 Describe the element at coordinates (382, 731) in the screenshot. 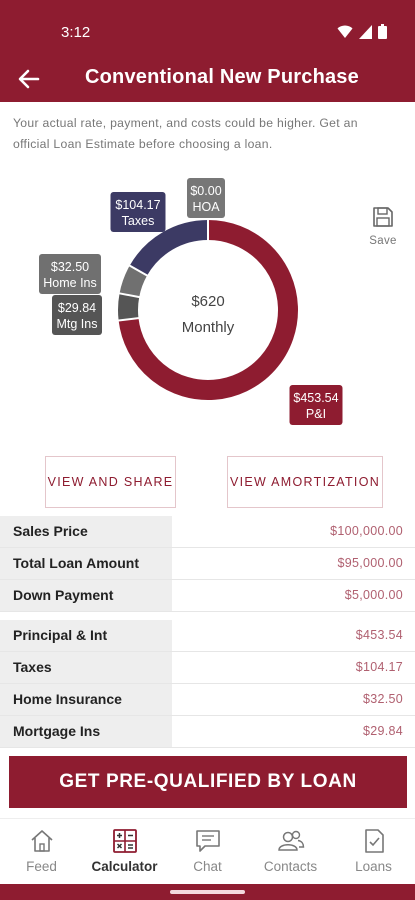

I see `row-value: $29.84` at that location.